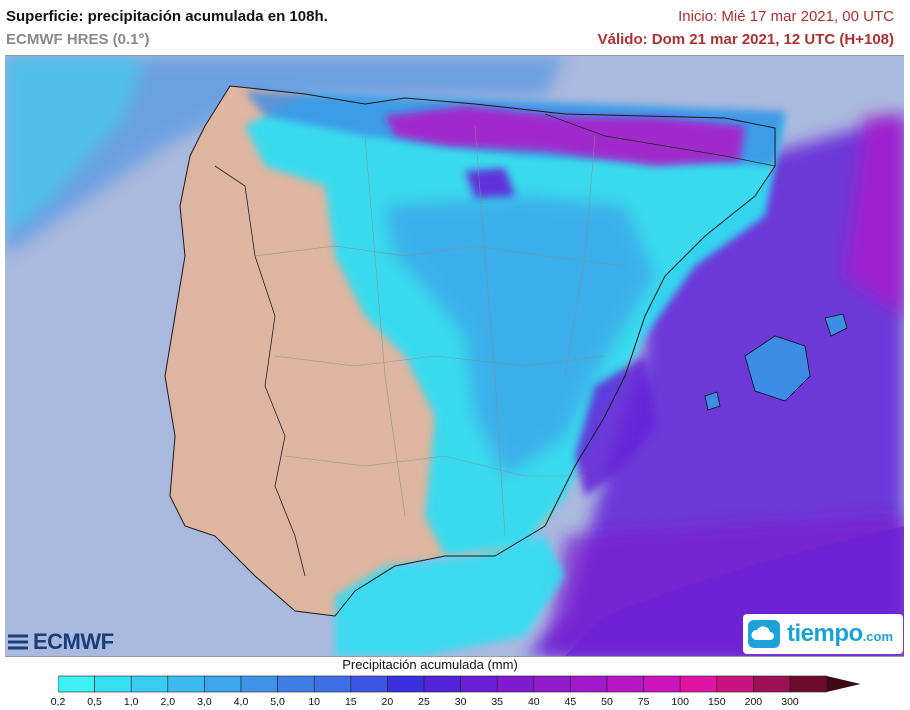  I want to click on east-very-heavy-precip, so click(874, 216).